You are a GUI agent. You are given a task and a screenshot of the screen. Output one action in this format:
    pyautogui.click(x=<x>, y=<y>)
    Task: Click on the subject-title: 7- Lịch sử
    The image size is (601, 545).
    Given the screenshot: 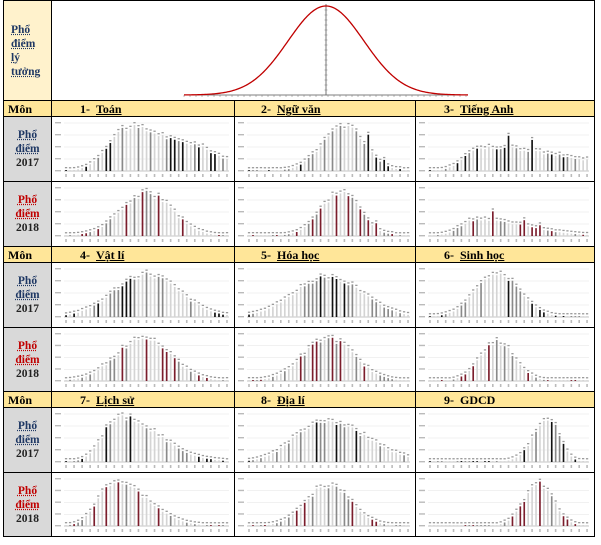 What is the action you would take?
    pyautogui.click(x=107, y=400)
    